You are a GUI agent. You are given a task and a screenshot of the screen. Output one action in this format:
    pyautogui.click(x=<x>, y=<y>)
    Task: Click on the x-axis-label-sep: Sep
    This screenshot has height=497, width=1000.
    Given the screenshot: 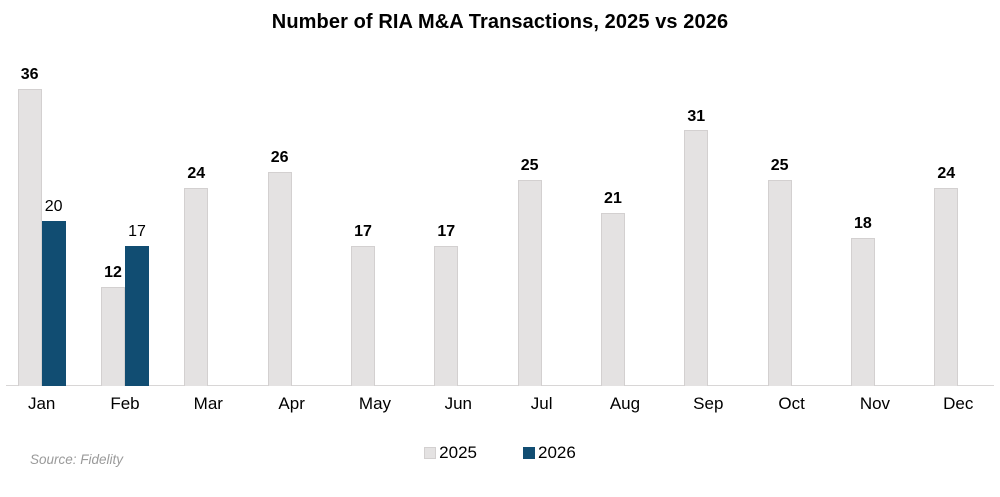 What is the action you would take?
    pyautogui.click(x=708, y=403)
    